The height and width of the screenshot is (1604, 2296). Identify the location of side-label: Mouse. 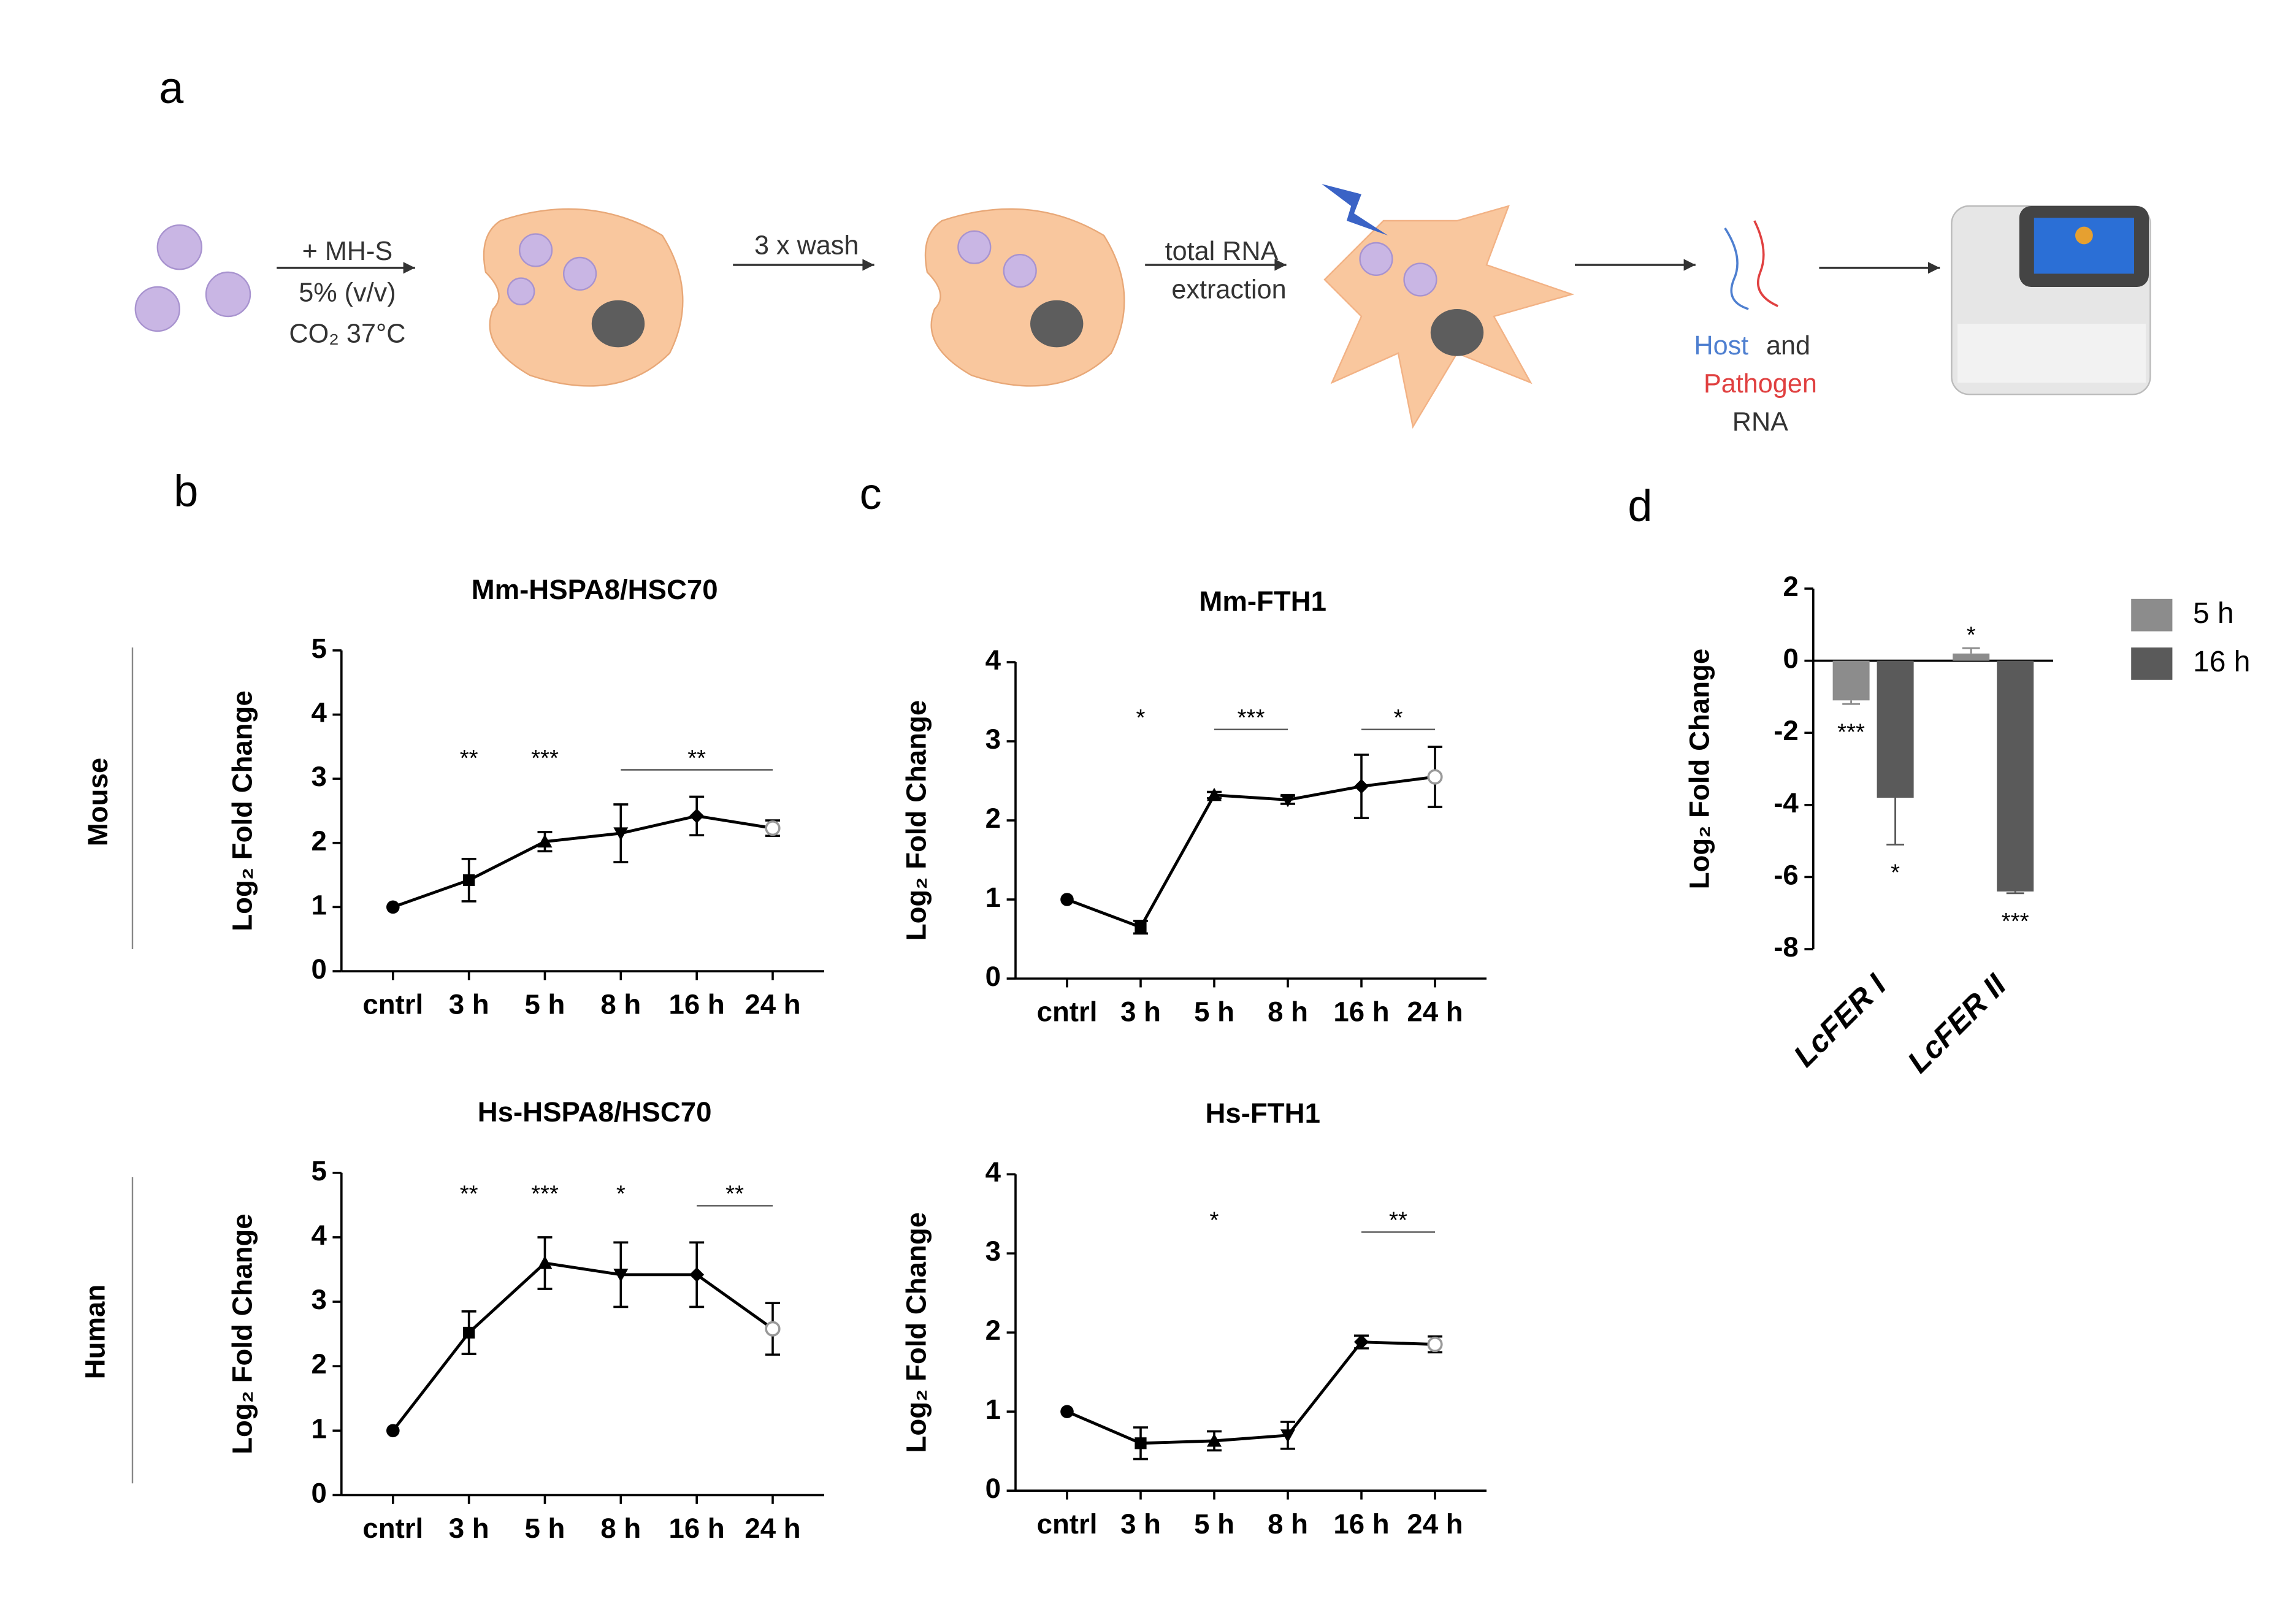
(97, 802).